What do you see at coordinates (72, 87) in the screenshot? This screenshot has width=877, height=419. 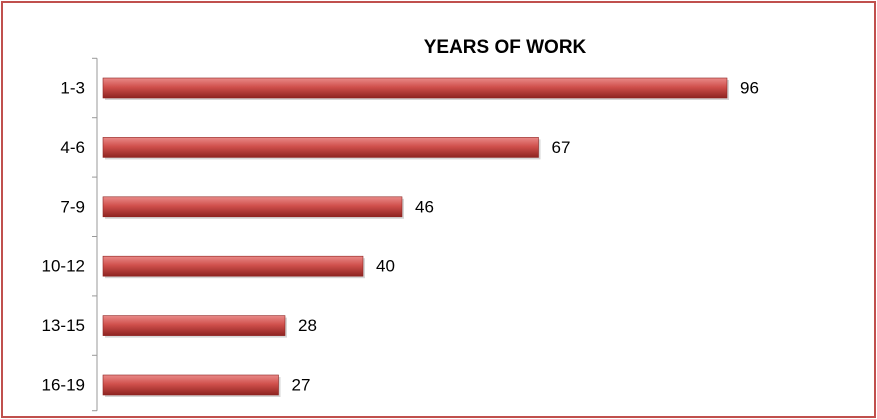 I see `y-tick-label: 1-3` at bounding box center [72, 87].